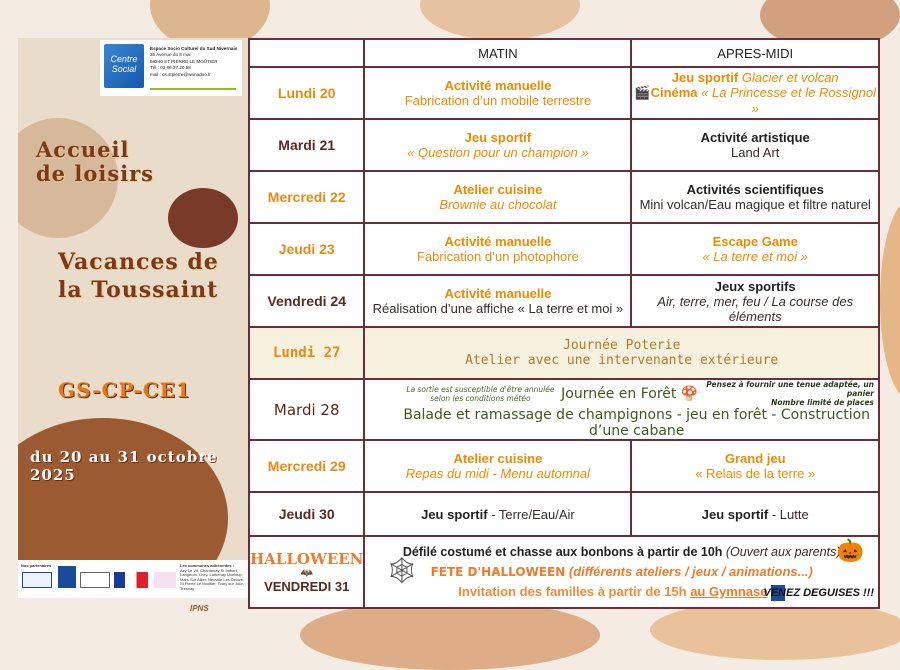  I want to click on afternoon-detail: « La terre et moi », so click(755, 256).